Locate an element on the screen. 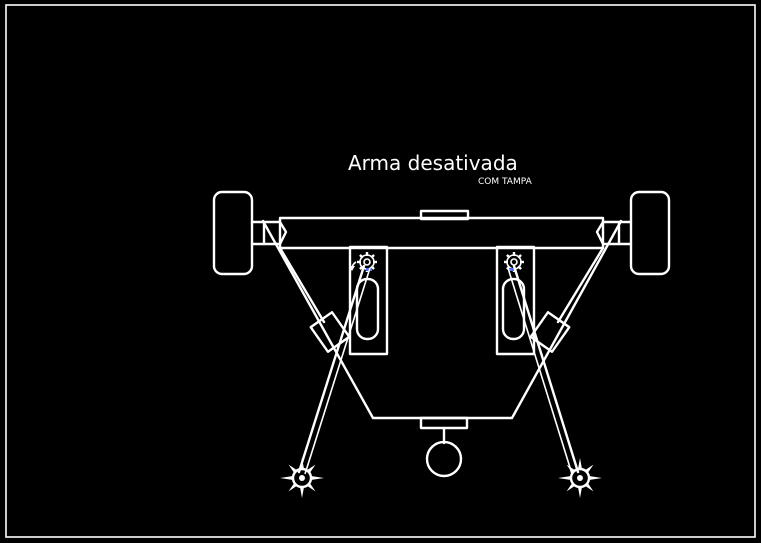 The height and width of the screenshot is (543, 761). right-hinge-block is located at coordinates (550, 332).